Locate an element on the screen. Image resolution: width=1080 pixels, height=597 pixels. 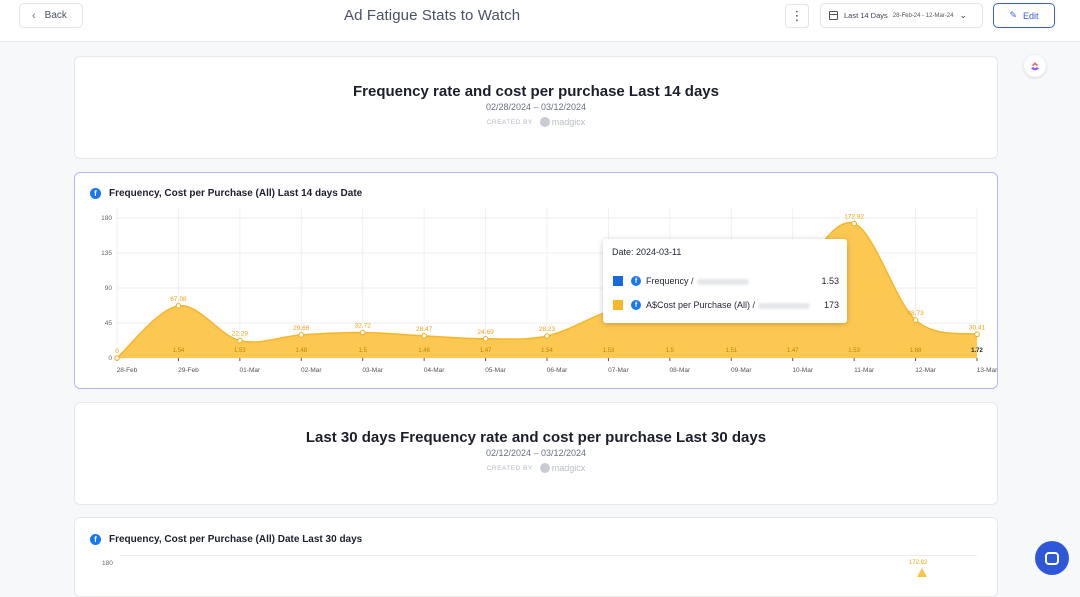
chevron-left-icon: ‹ is located at coordinates (34, 15).